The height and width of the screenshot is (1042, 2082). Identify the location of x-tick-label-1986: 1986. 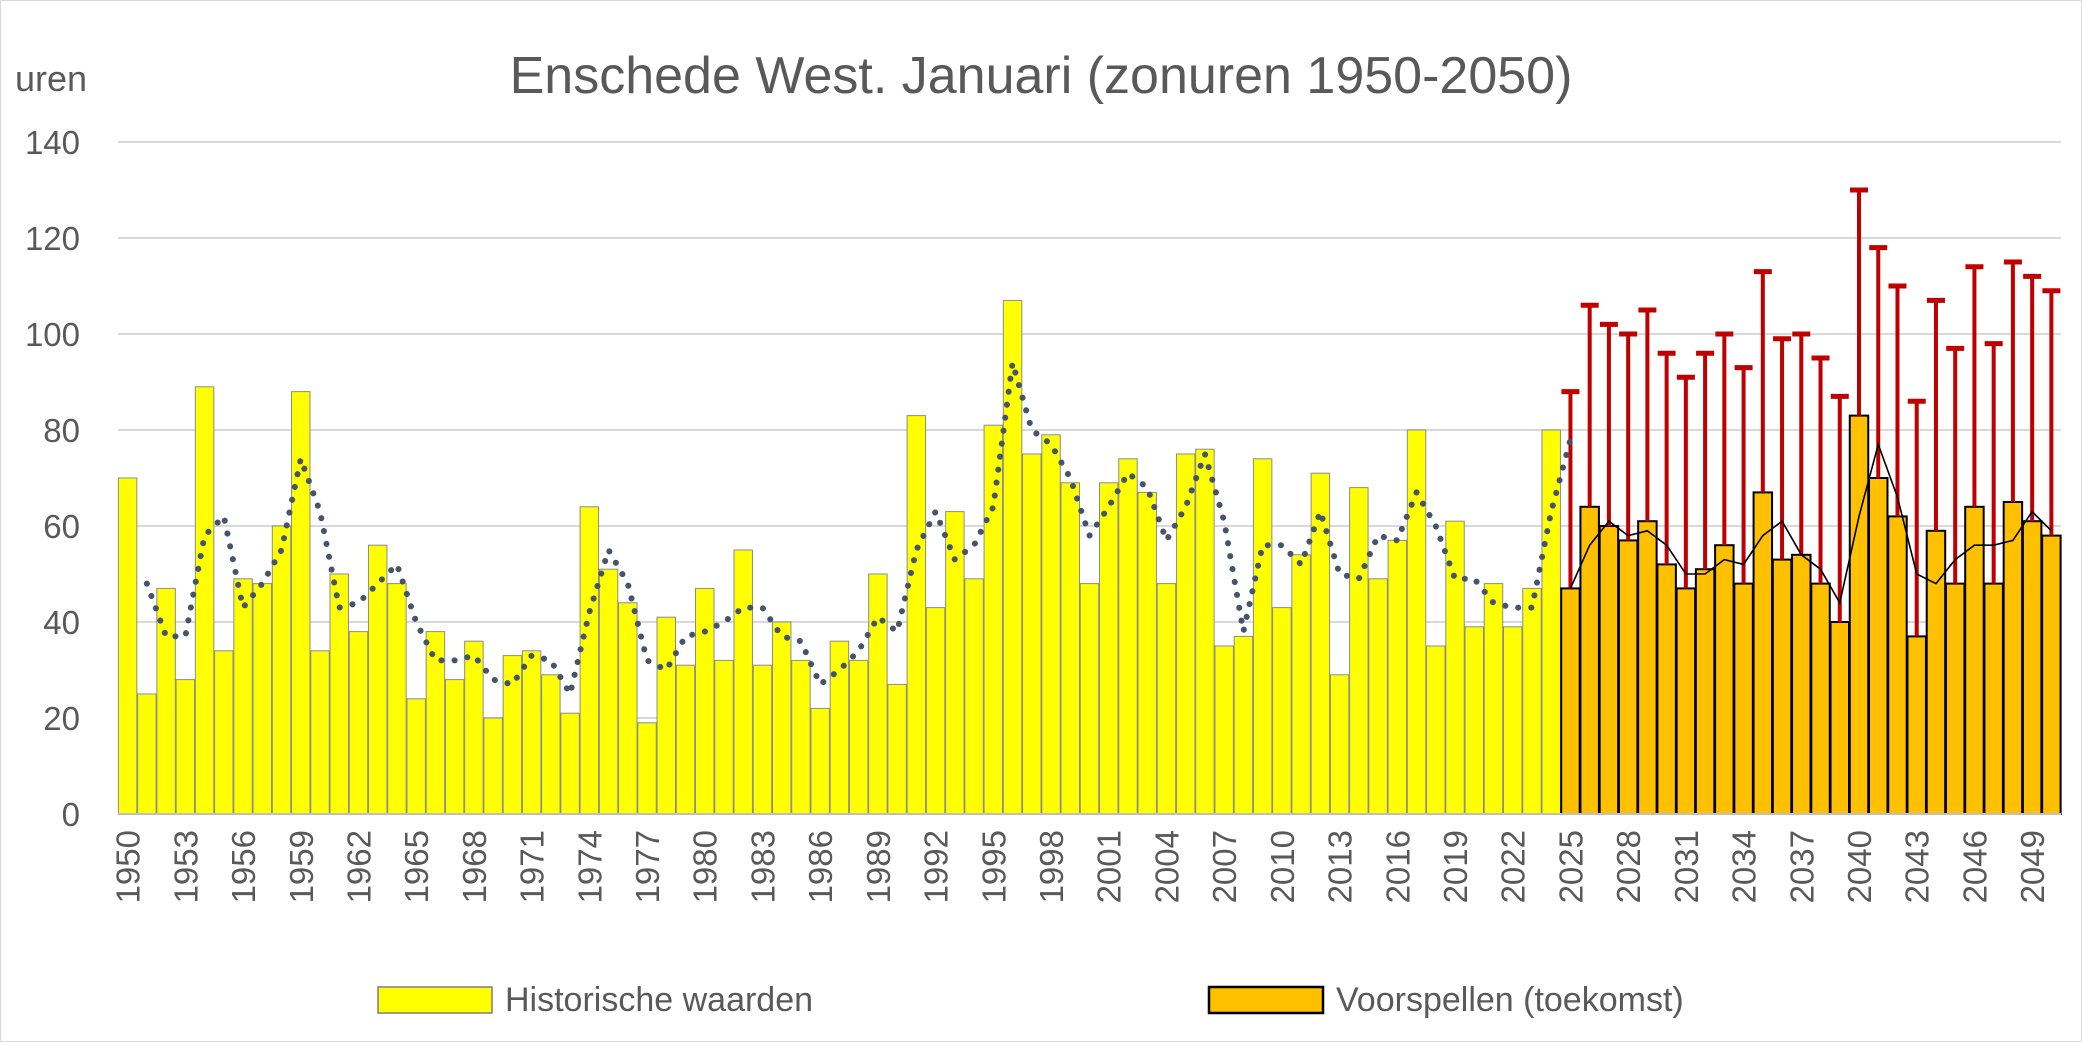
(820, 866).